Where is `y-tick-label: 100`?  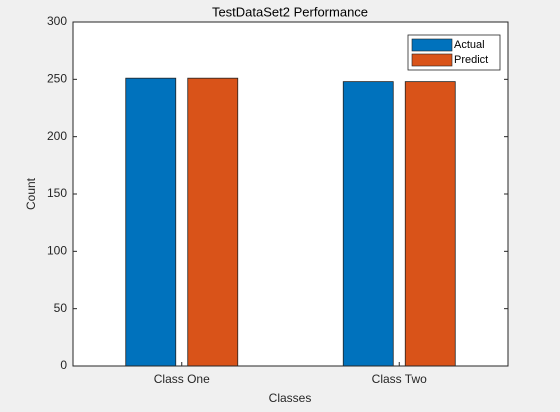 y-tick-label: 100 is located at coordinates (57, 251).